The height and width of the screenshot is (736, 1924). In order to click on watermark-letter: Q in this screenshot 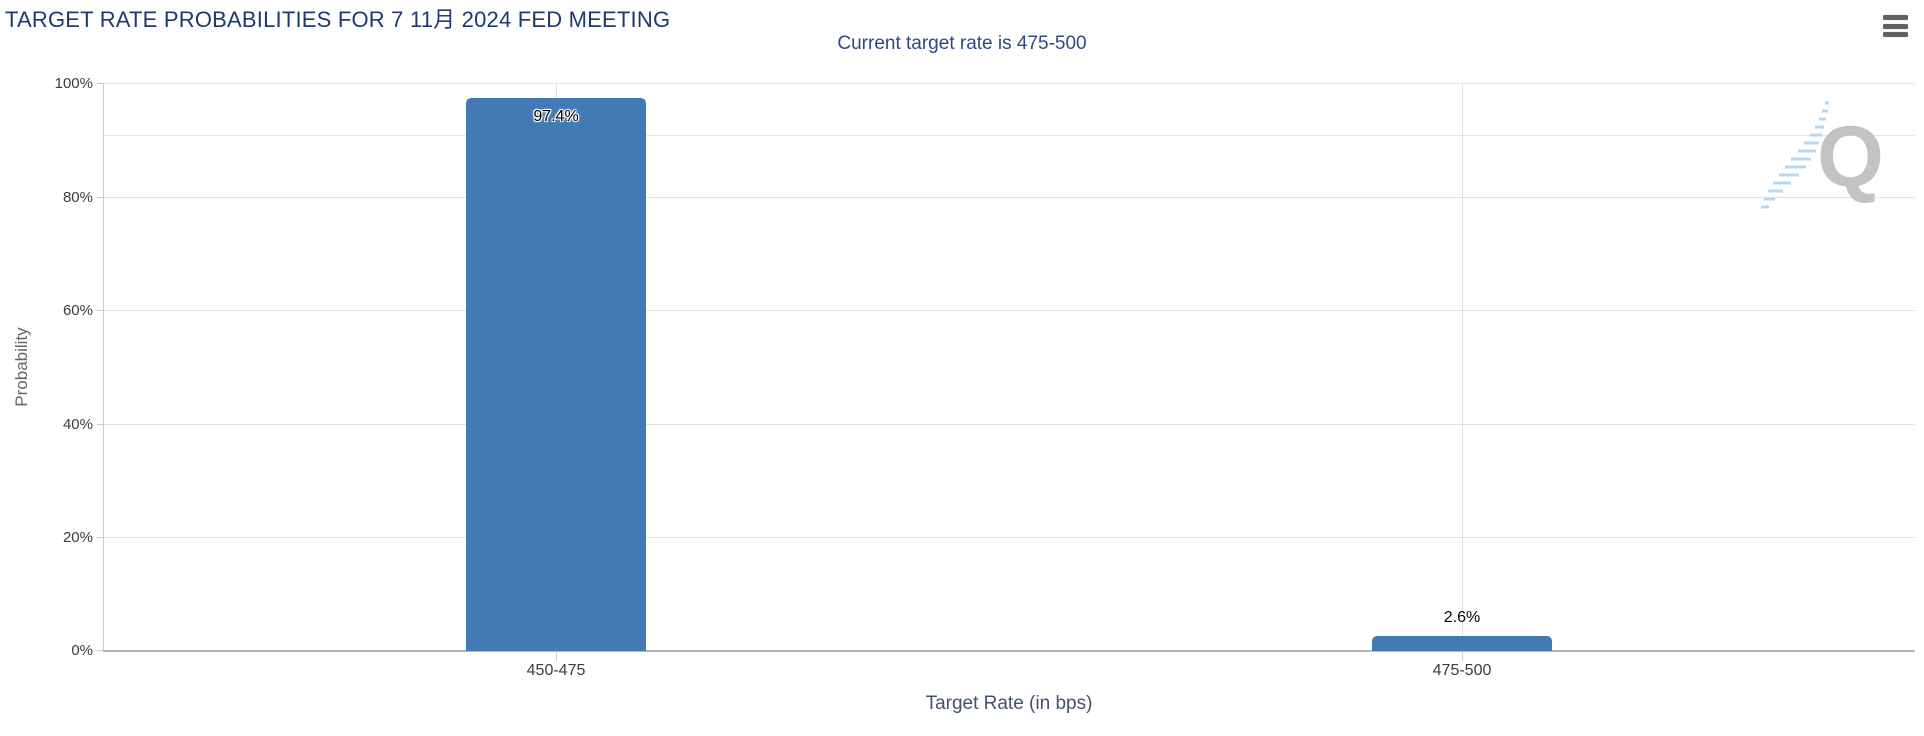, I will do `click(1850, 157)`.